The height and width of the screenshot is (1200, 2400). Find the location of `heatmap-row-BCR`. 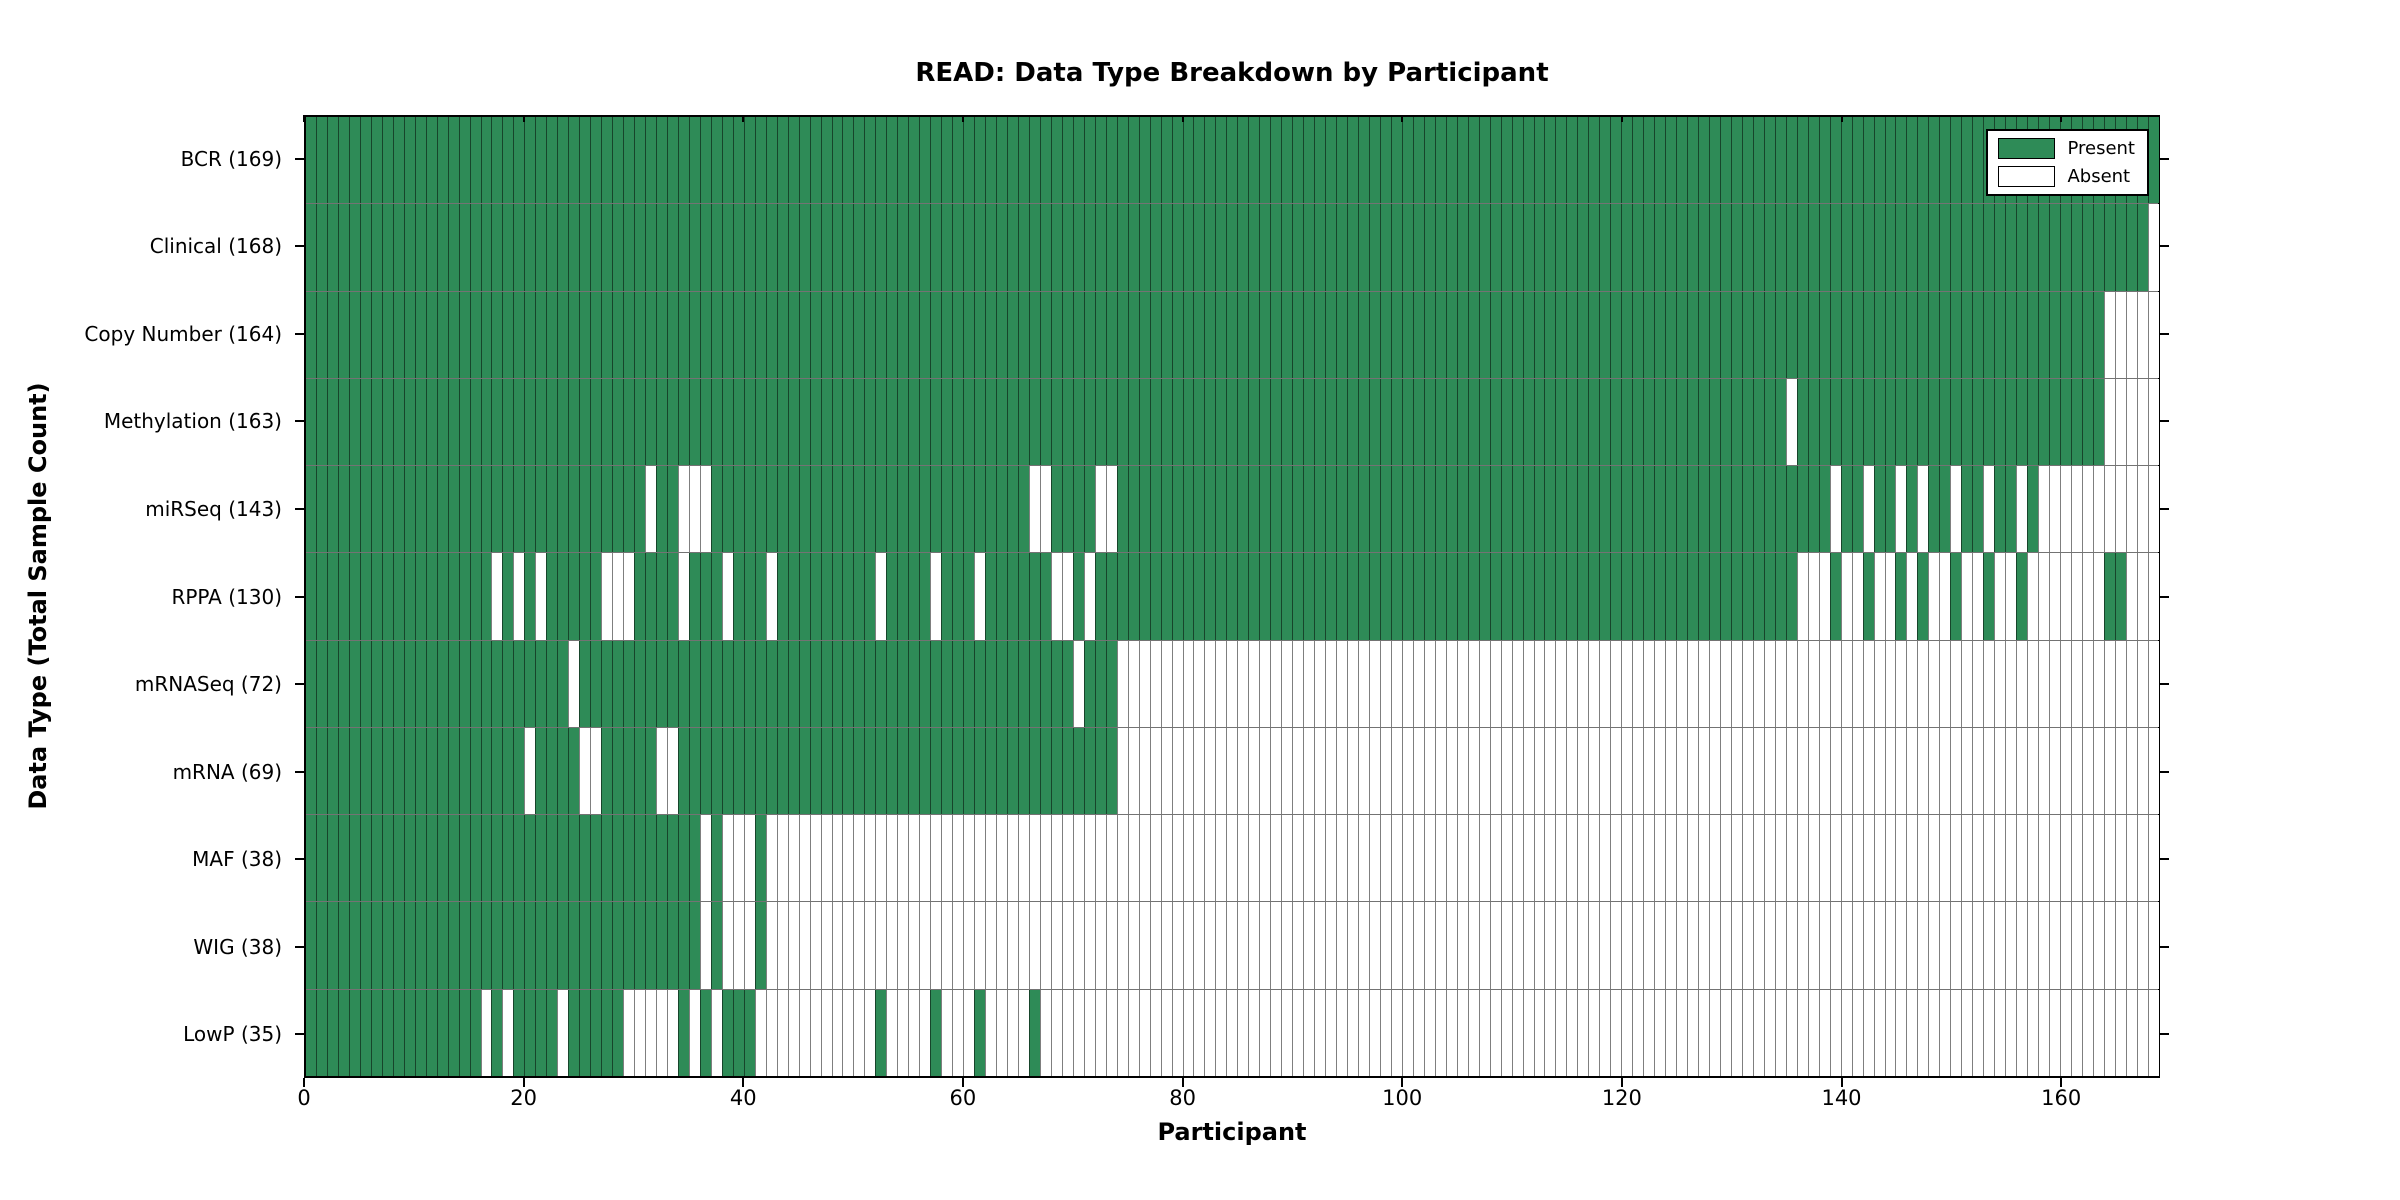

heatmap-row-BCR is located at coordinates (1232, 160).